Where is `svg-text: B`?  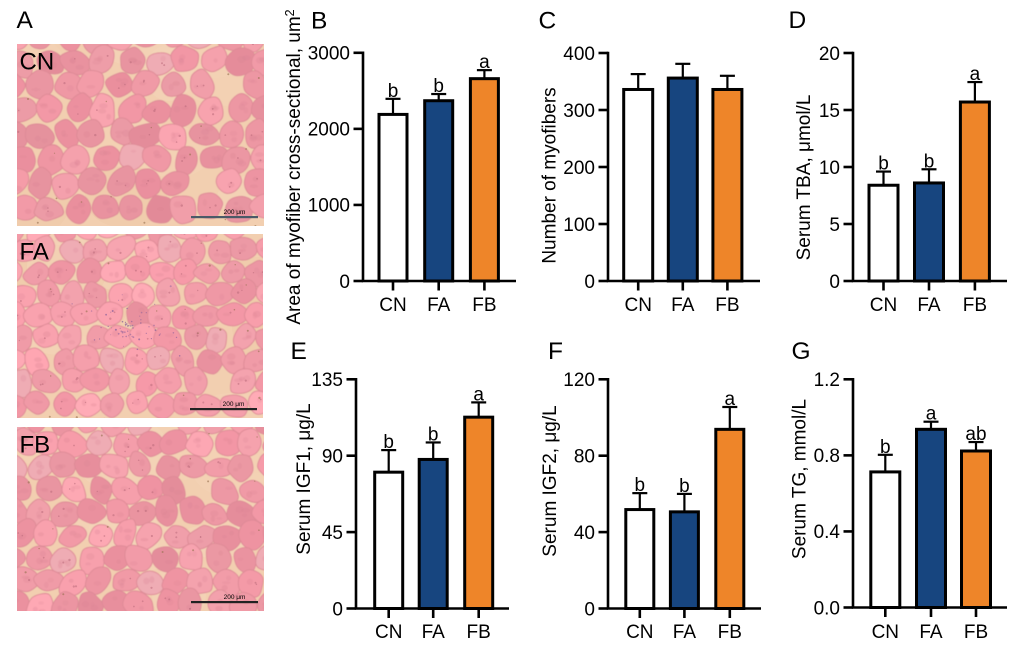
svg-text: B is located at coordinates (319, 21).